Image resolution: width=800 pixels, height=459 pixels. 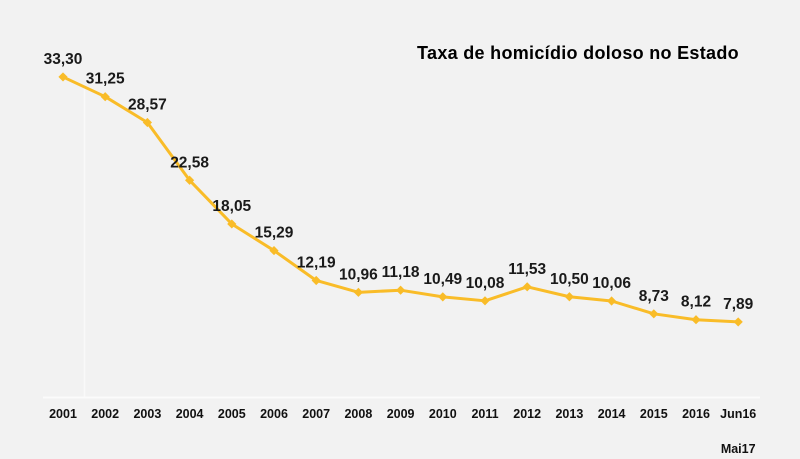 I want to click on data-point-label-2004: 22,58, so click(x=189, y=162).